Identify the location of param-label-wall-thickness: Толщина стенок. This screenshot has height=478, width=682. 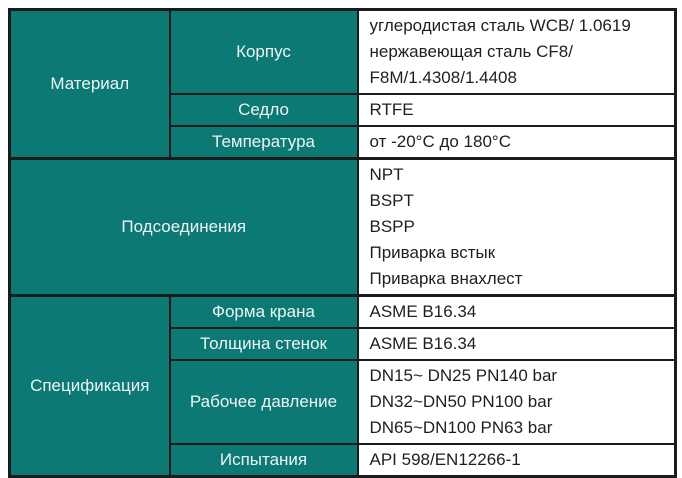
(263, 344).